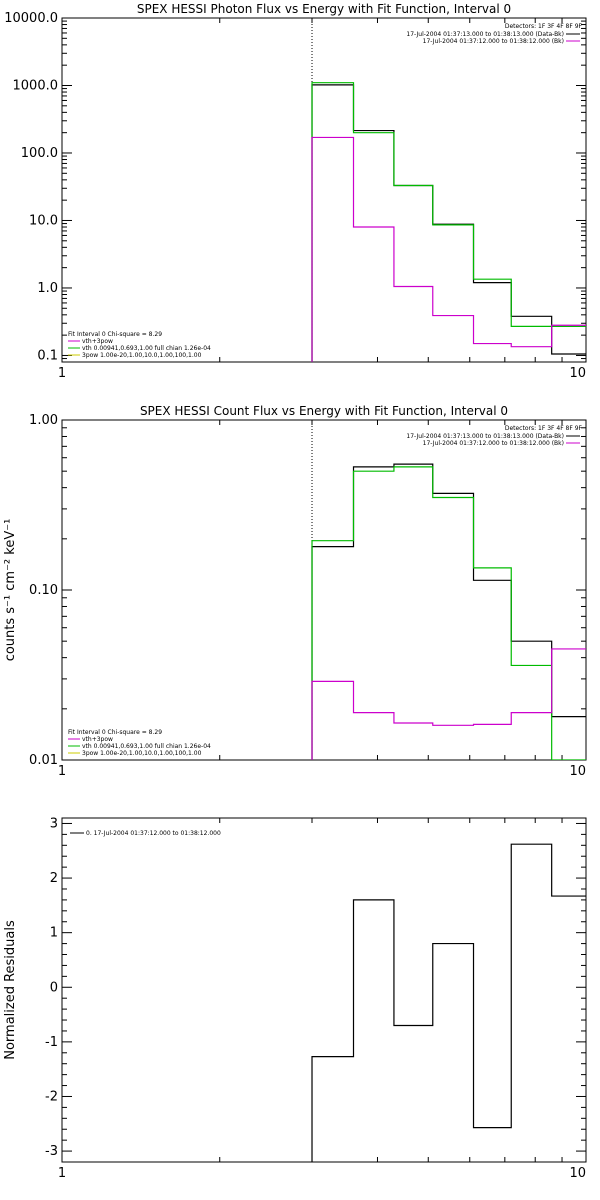 Image resolution: width=600 pixels, height=1200 pixels. I want to click on y-tick-label: 0.1, so click(47, 355).